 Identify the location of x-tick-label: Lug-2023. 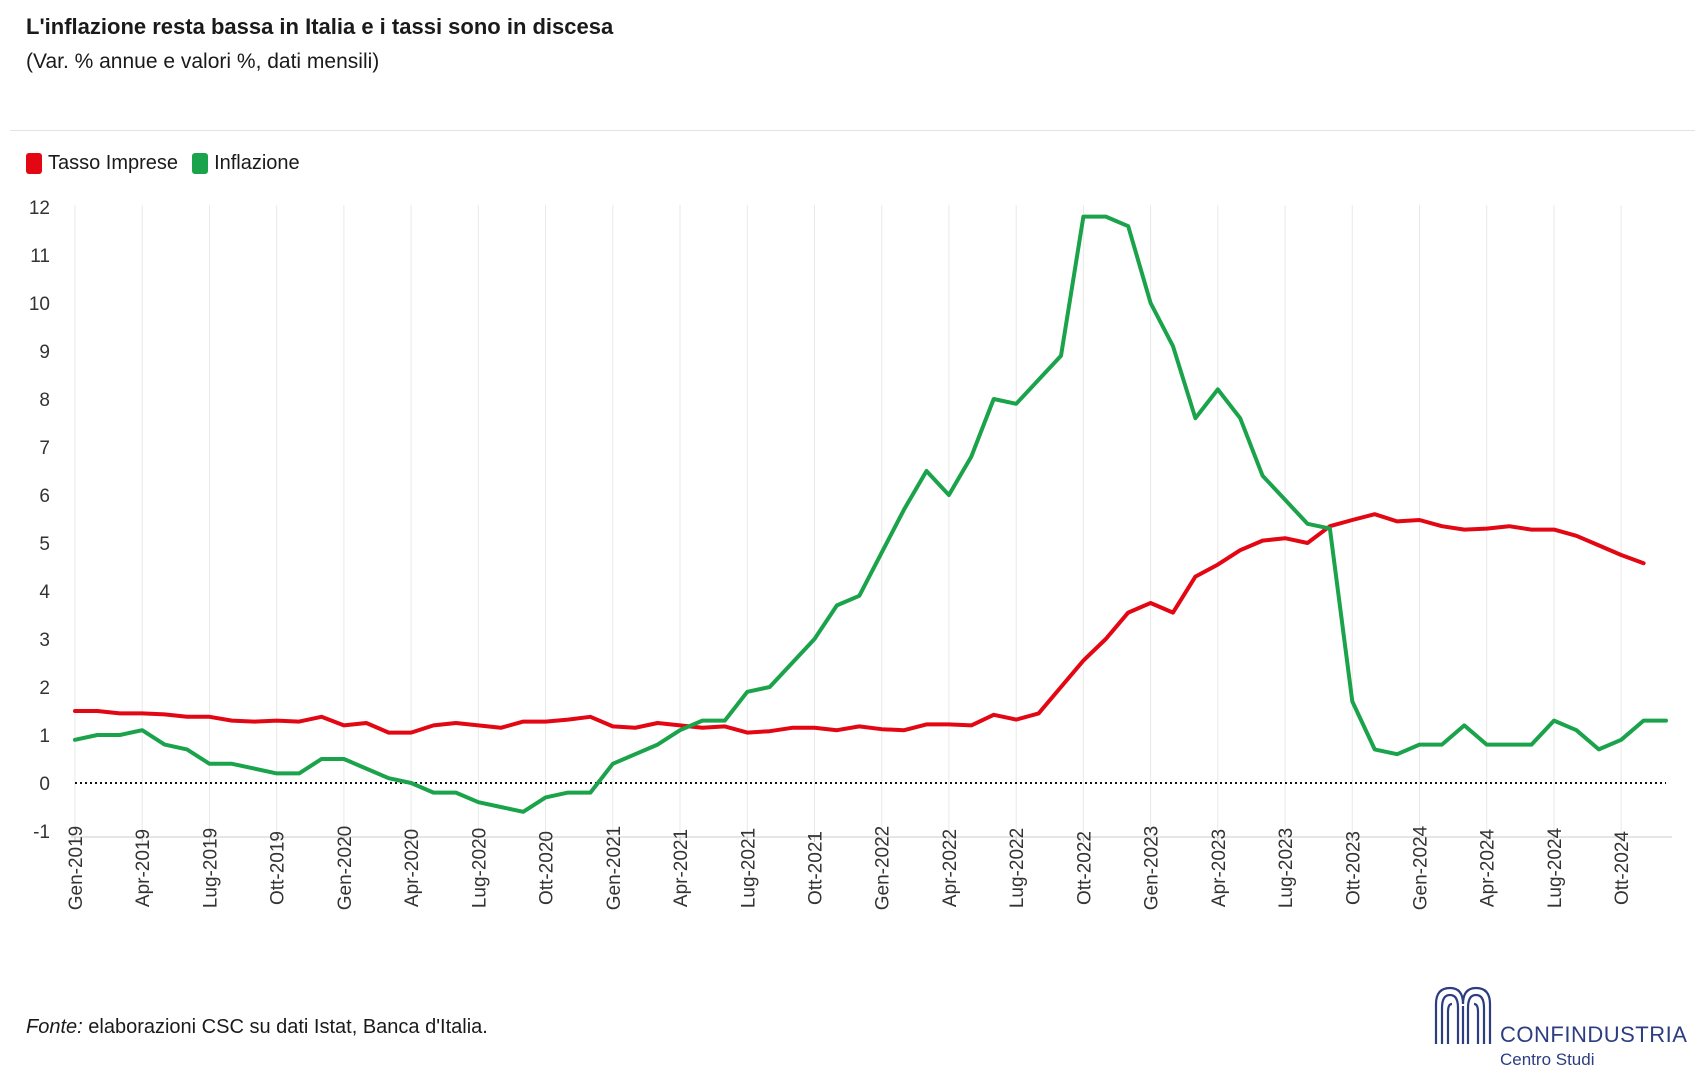
(1286, 868).